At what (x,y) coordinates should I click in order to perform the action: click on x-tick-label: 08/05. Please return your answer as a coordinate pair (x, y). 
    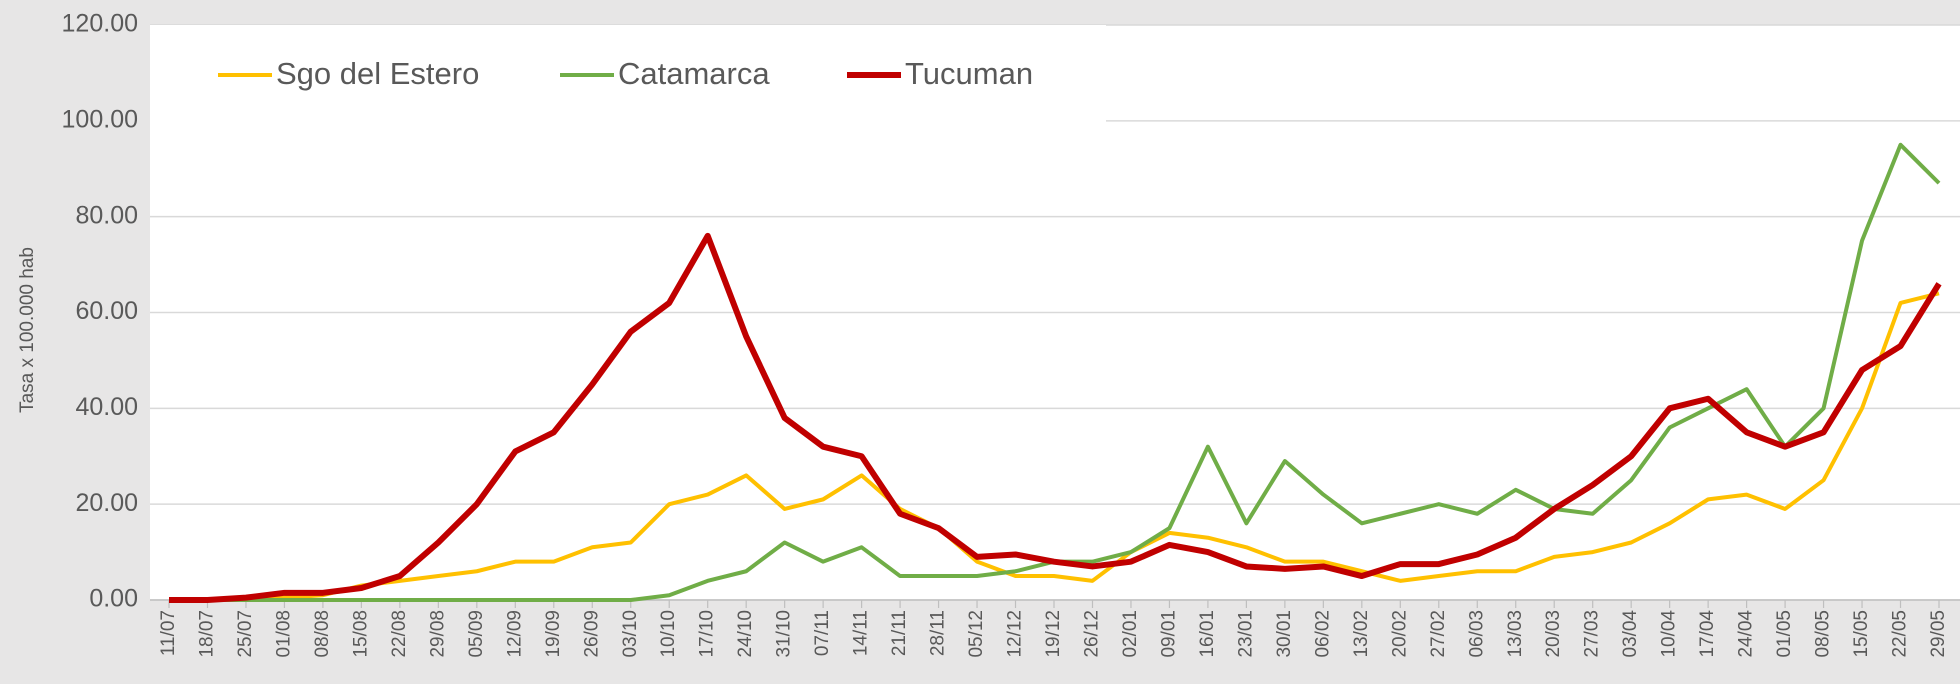
    Looking at the image, I should click on (1823, 634).